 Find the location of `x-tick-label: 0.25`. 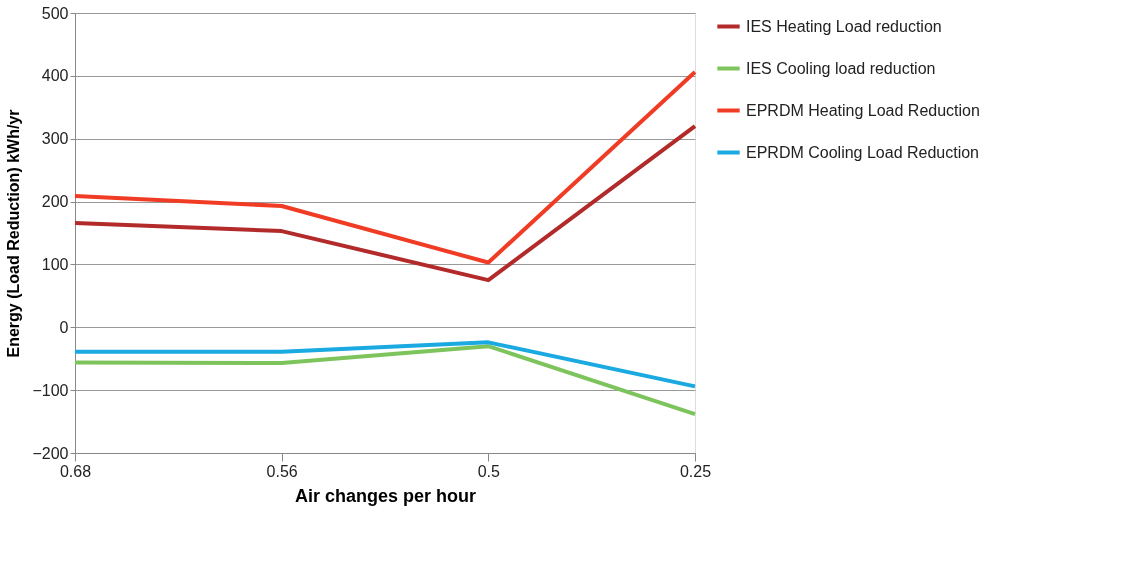

x-tick-label: 0.25 is located at coordinates (695, 471).